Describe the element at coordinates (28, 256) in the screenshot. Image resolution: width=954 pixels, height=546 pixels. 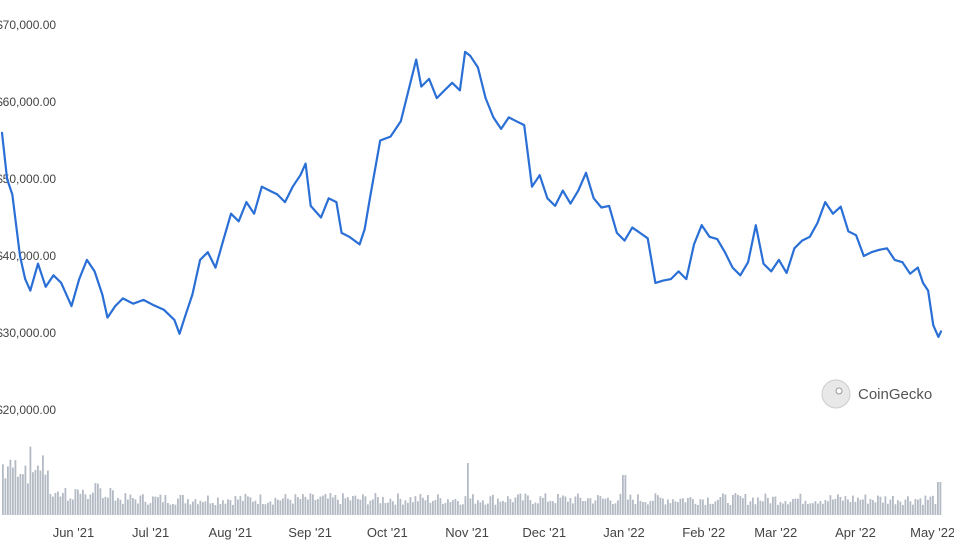
I see `y-tick-label: $40,000.00` at that location.